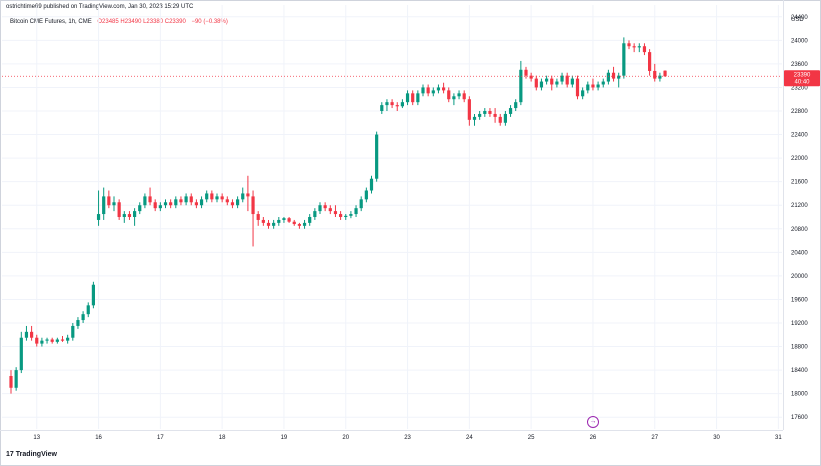 This screenshot has width=821, height=466. What do you see at coordinates (654, 438) in the screenshot?
I see `x-tick-label: 27` at bounding box center [654, 438].